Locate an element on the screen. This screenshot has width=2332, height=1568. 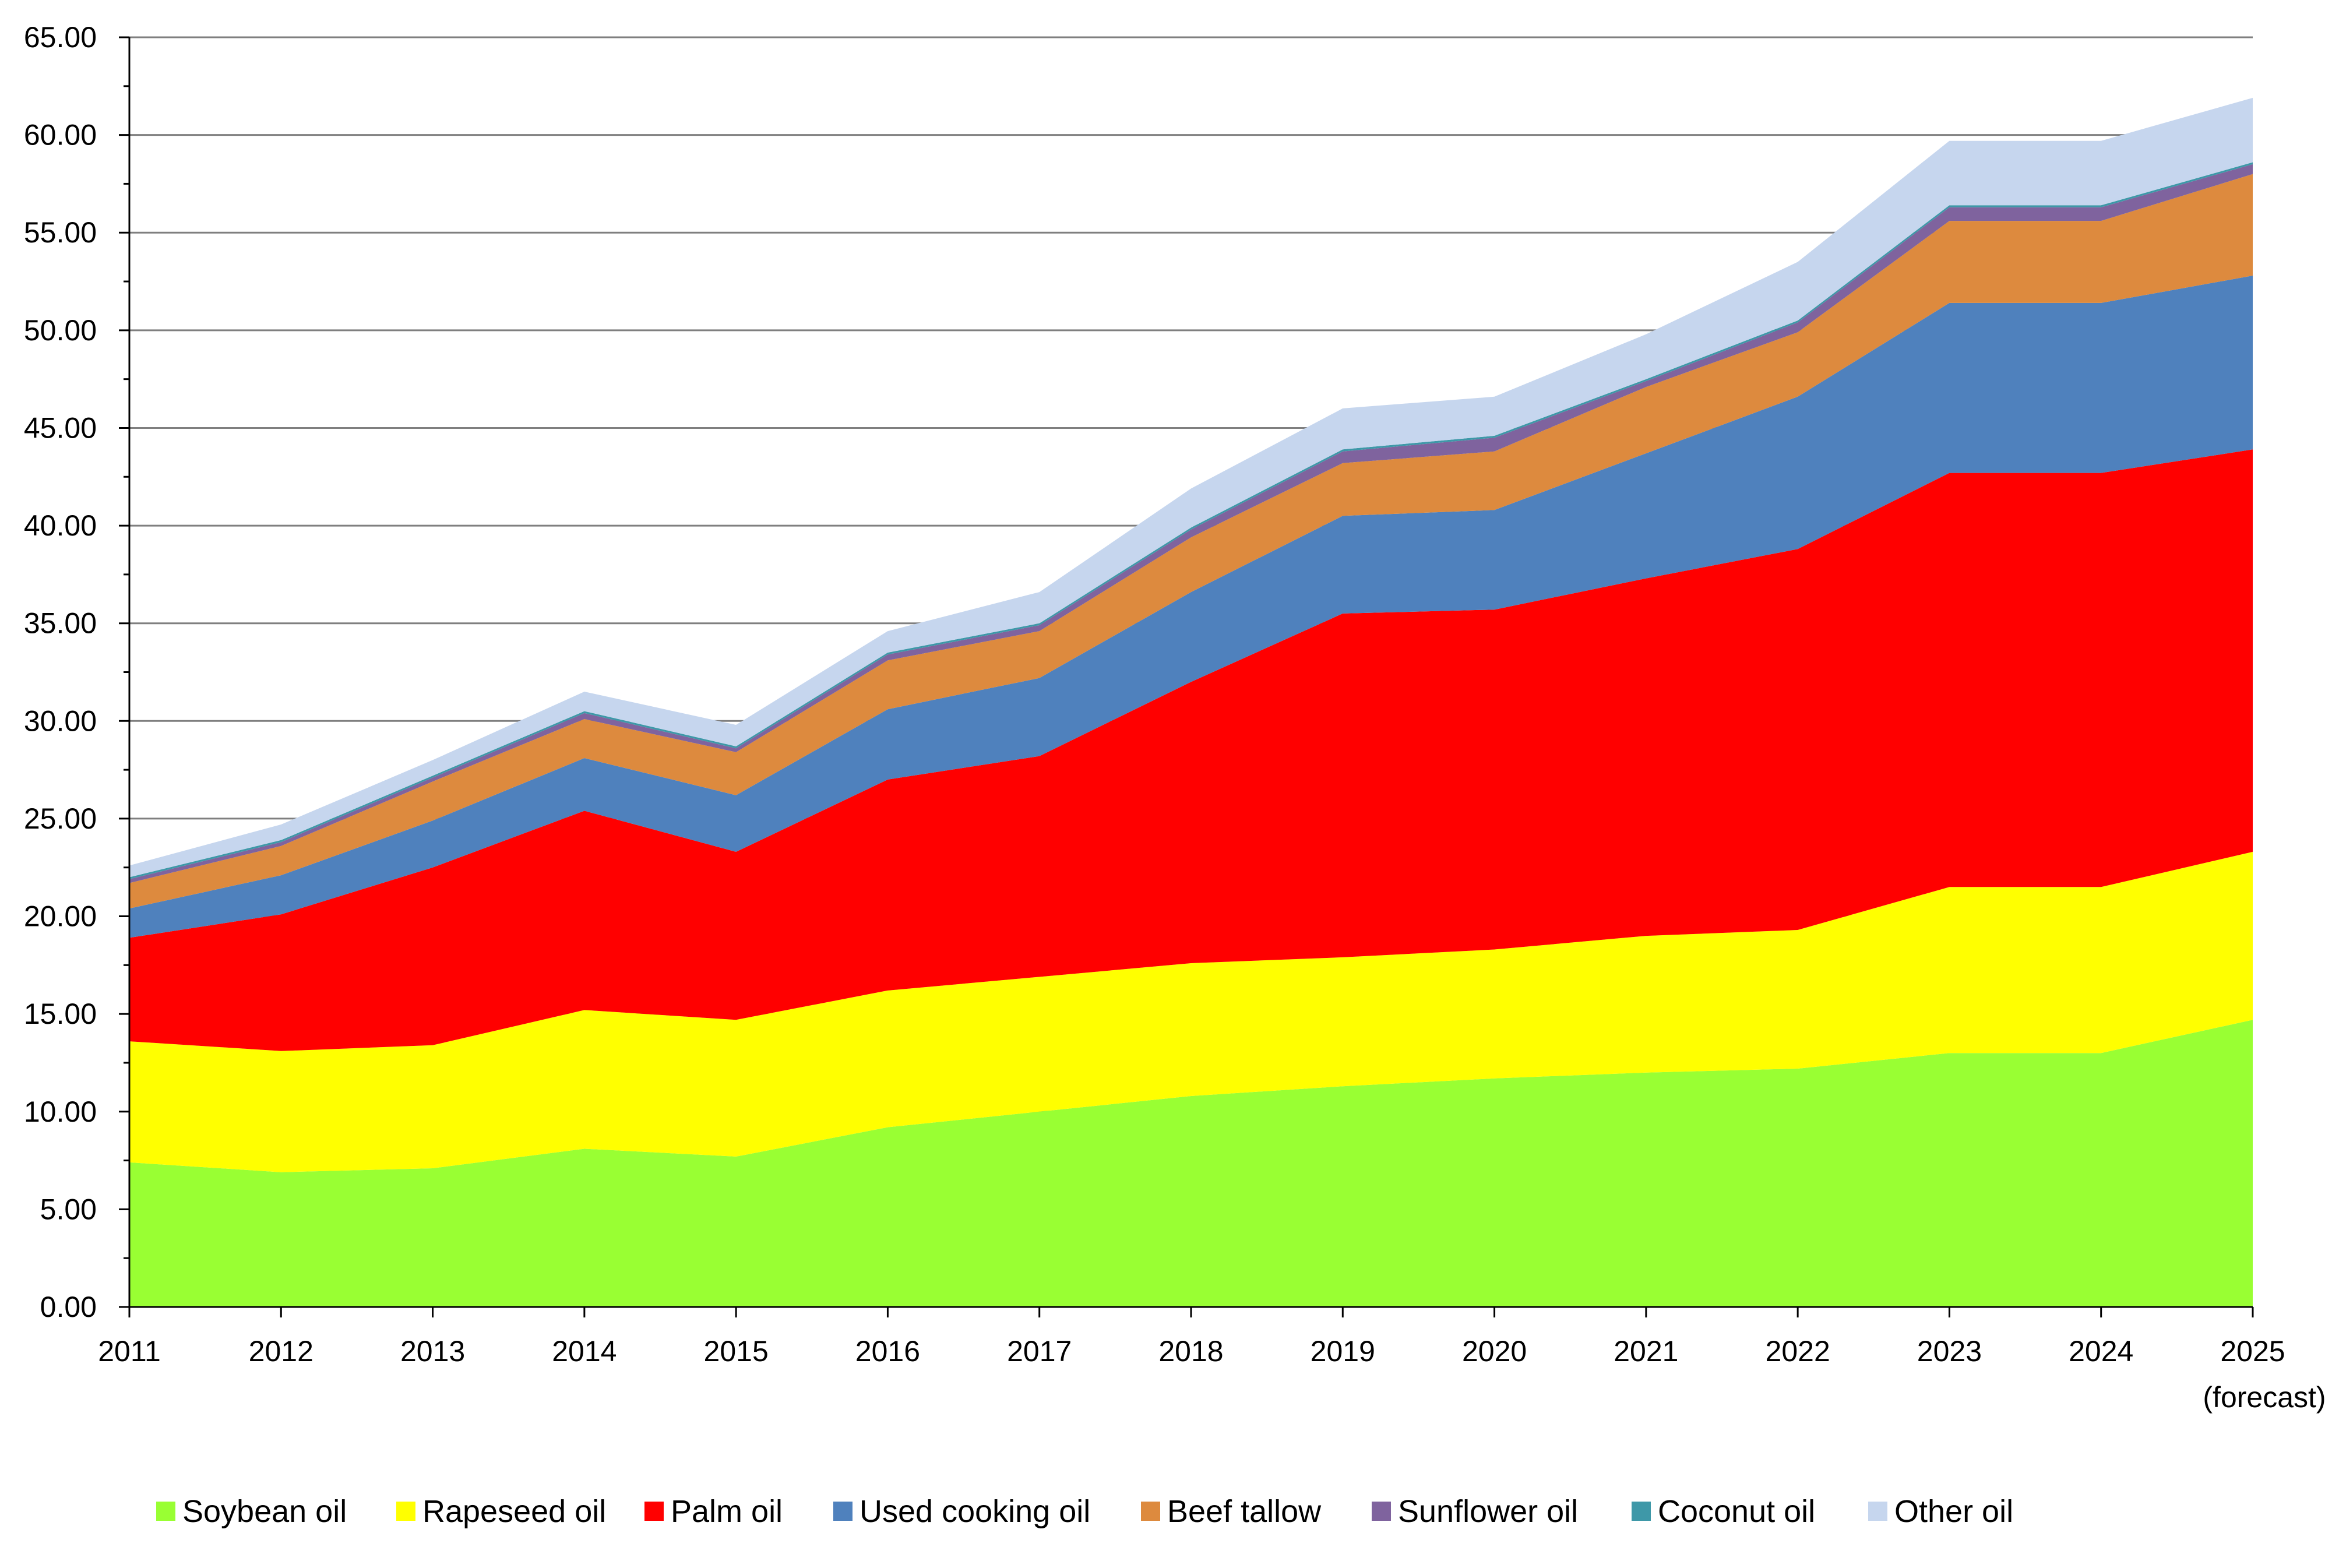
legend-item-used-cooking-oil: Used cooking oil is located at coordinates (961, 1511).